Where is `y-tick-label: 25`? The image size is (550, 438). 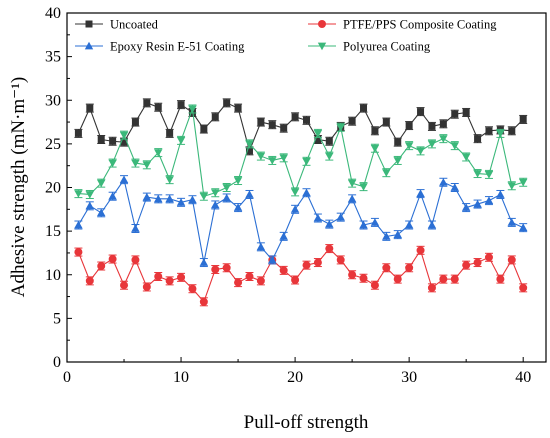 y-tick-label: 25 is located at coordinates (53, 144).